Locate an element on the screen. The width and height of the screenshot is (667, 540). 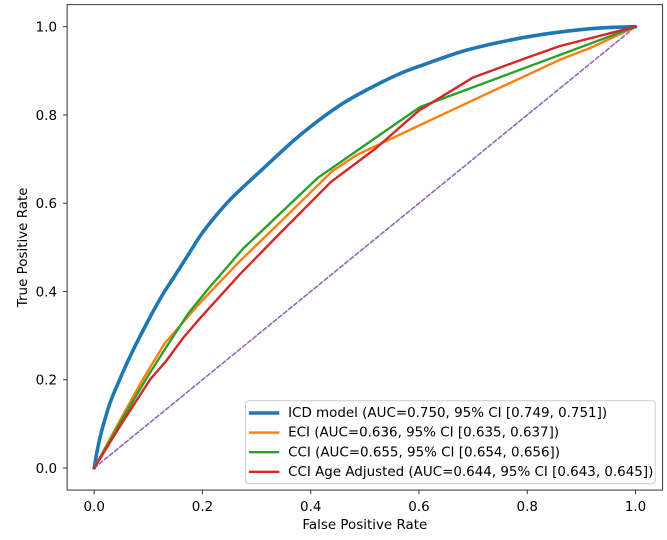
x-tick-label: 1.0 is located at coordinates (635, 507).